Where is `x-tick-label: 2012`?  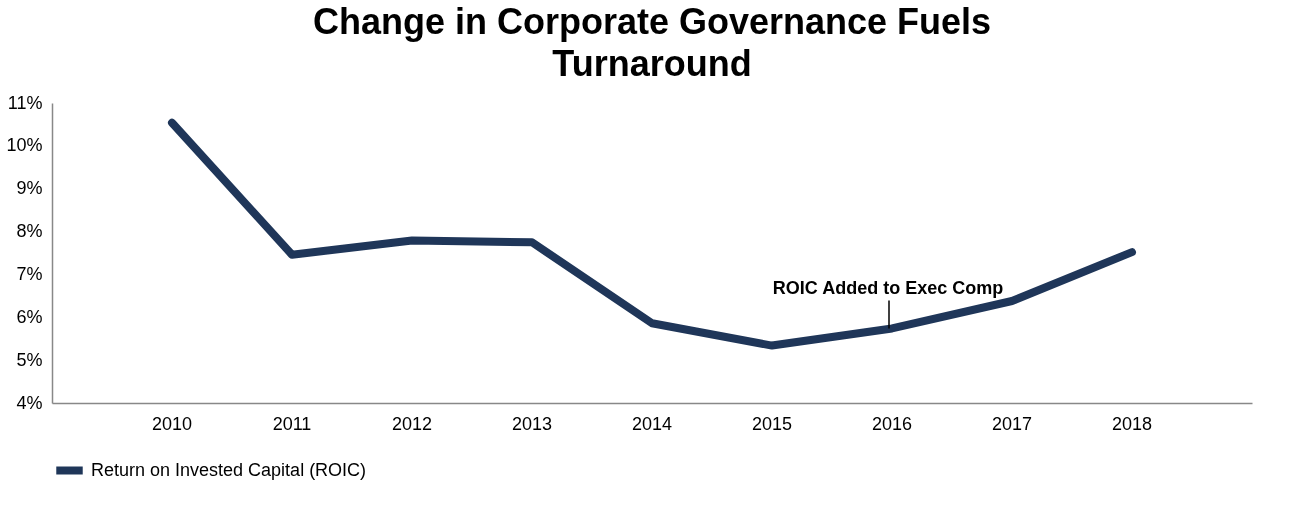 x-tick-label: 2012 is located at coordinates (412, 423).